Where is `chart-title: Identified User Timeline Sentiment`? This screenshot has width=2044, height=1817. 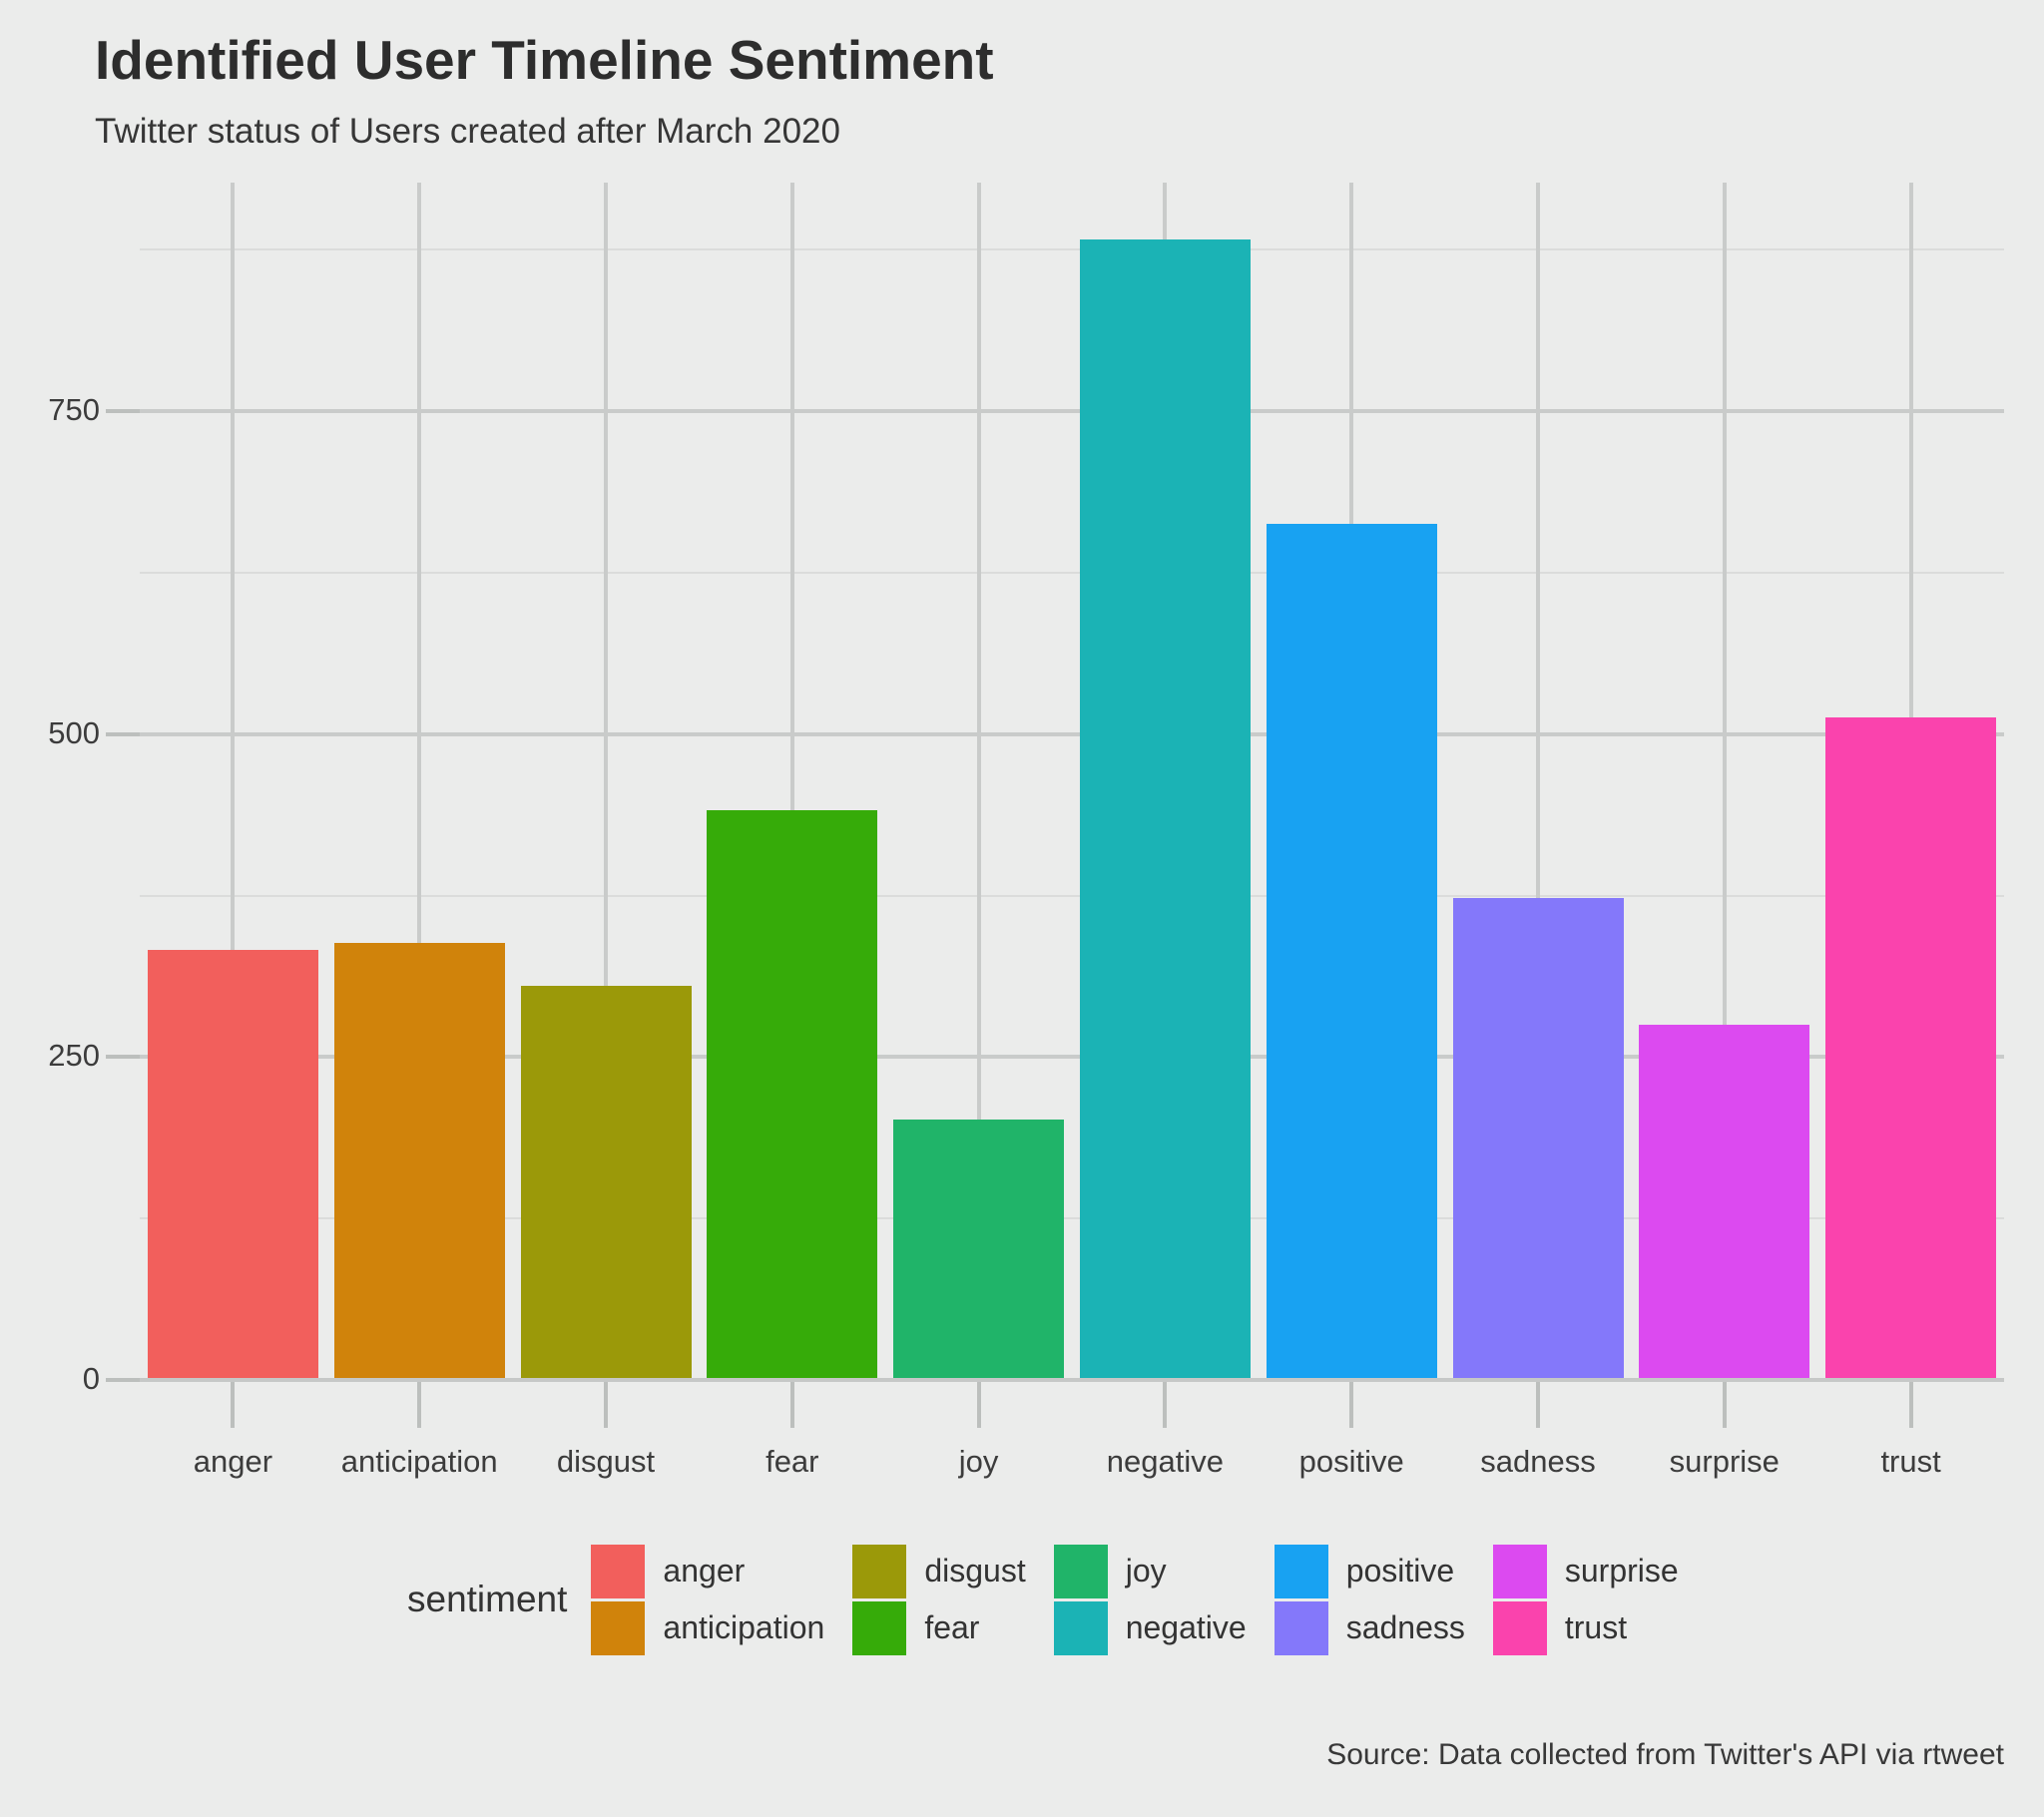
chart-title: Identified User Timeline Sentiment is located at coordinates (544, 60).